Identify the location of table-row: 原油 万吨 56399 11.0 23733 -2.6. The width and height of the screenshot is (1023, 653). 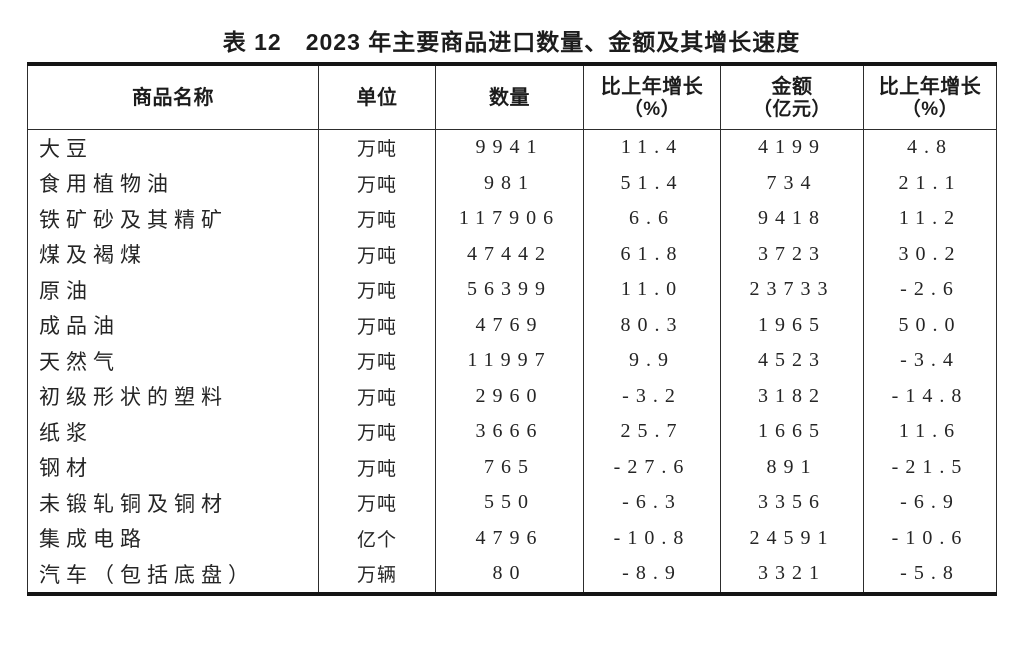
(512, 290).